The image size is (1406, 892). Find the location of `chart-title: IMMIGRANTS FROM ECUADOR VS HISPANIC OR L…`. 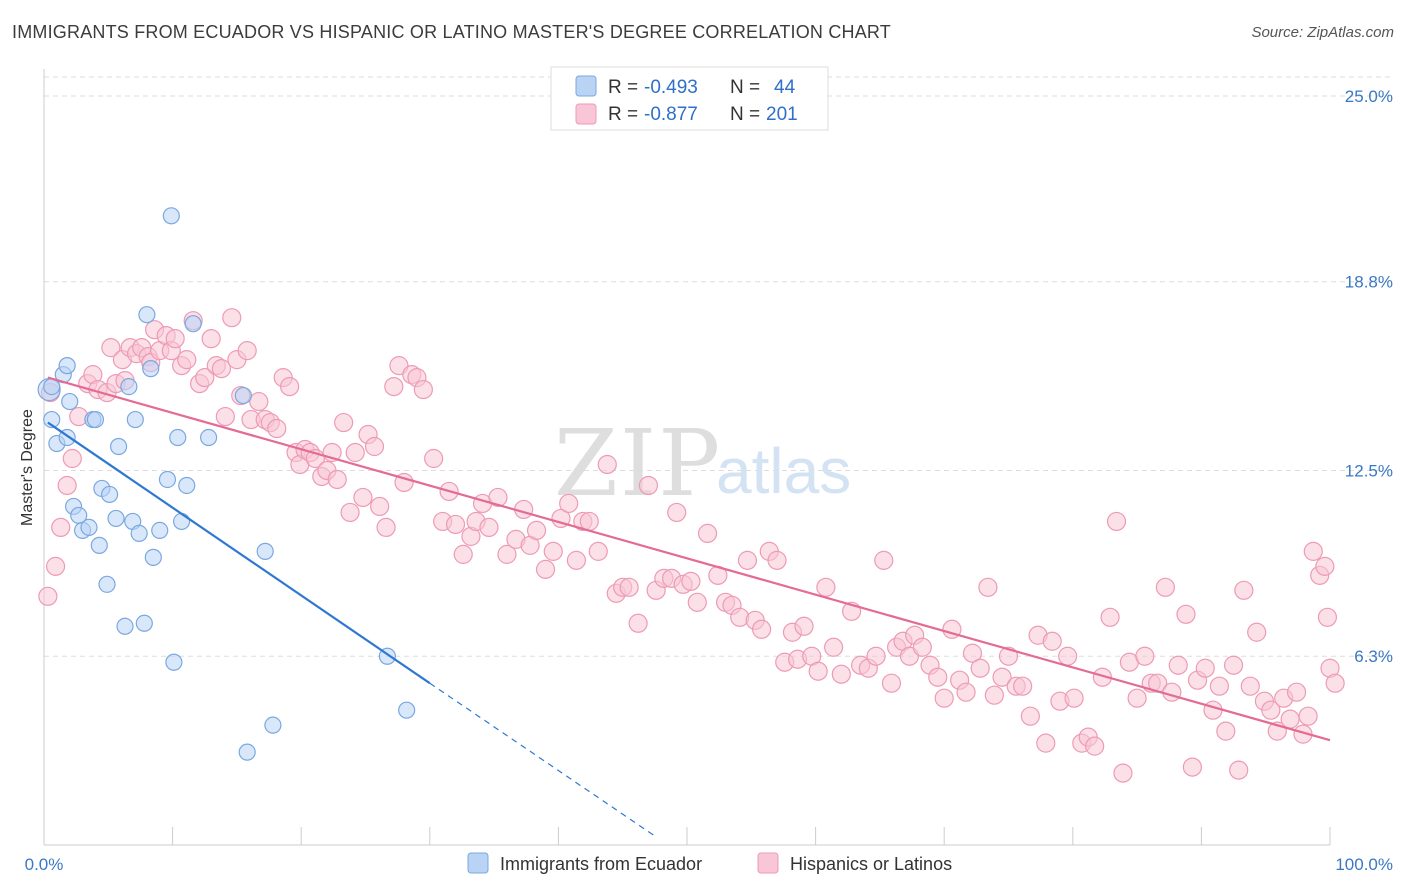

chart-title: IMMIGRANTS FROM ECUADOR VS HISPANIC OR L… is located at coordinates (451, 32).